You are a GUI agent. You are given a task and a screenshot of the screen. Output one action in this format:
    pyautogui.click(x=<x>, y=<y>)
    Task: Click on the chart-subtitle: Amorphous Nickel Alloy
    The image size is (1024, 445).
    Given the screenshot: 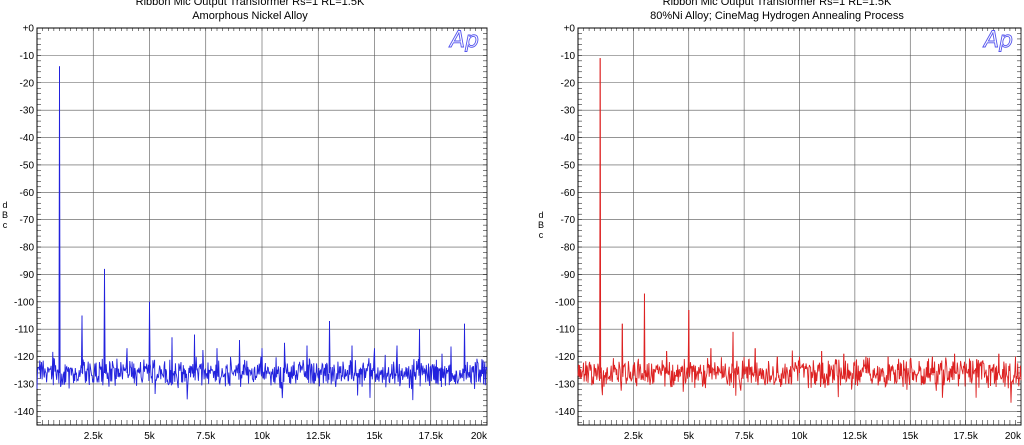 What is the action you would take?
    pyautogui.click(x=250, y=16)
    